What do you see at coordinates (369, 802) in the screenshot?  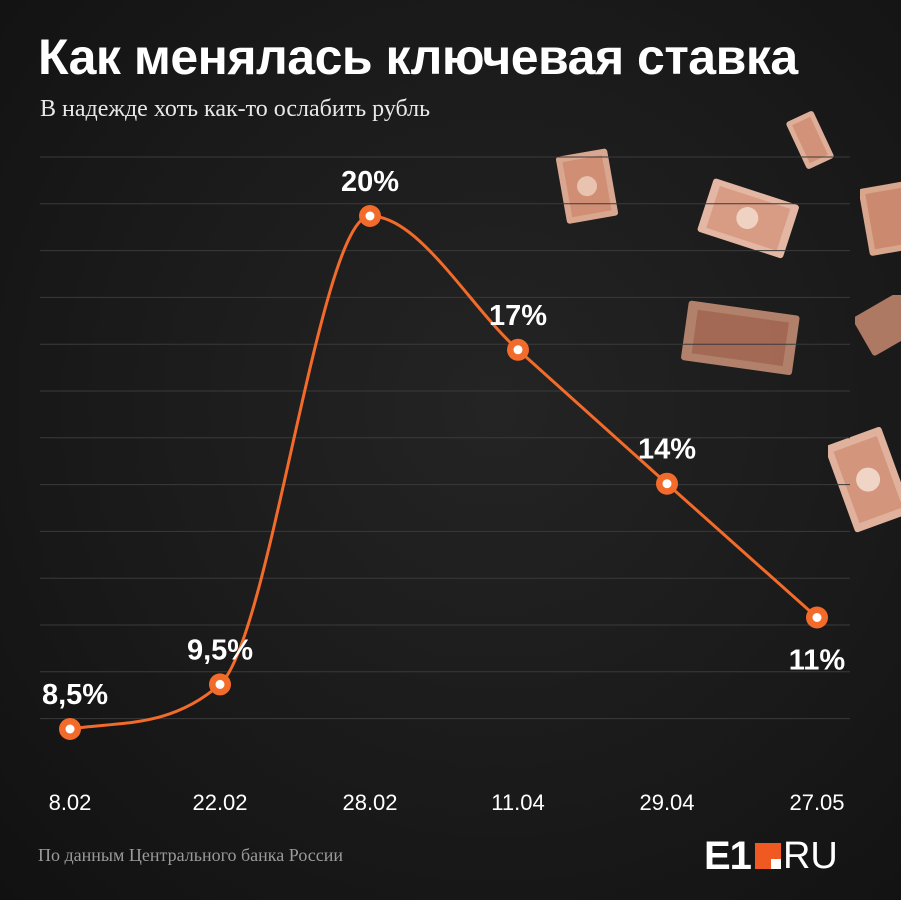 I see `x-tick-label: 28.02` at bounding box center [369, 802].